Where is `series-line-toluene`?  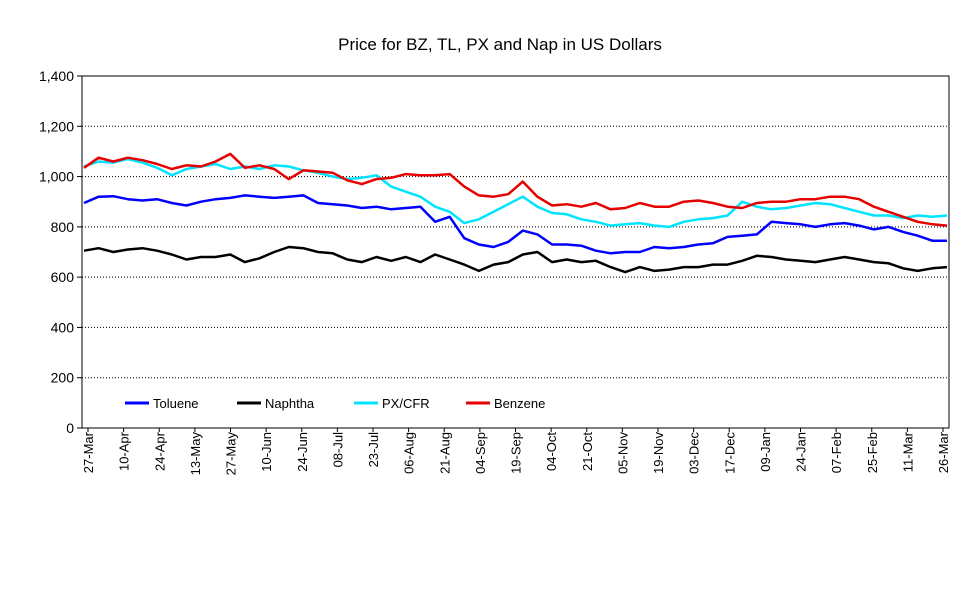 series-line-toluene is located at coordinates (515, 224).